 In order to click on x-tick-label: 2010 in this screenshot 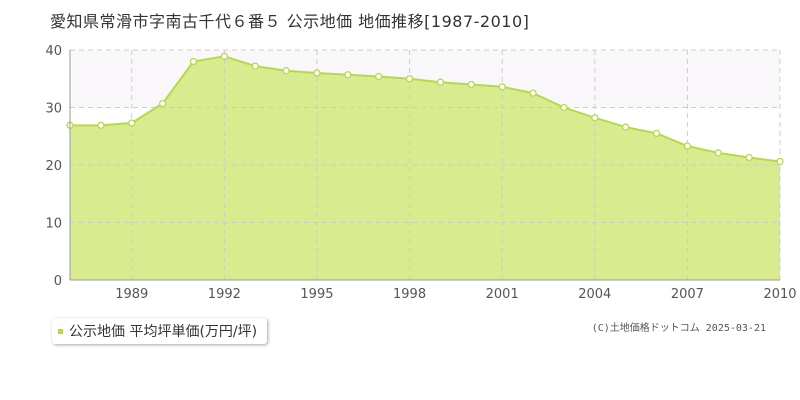, I will do `click(779, 294)`.